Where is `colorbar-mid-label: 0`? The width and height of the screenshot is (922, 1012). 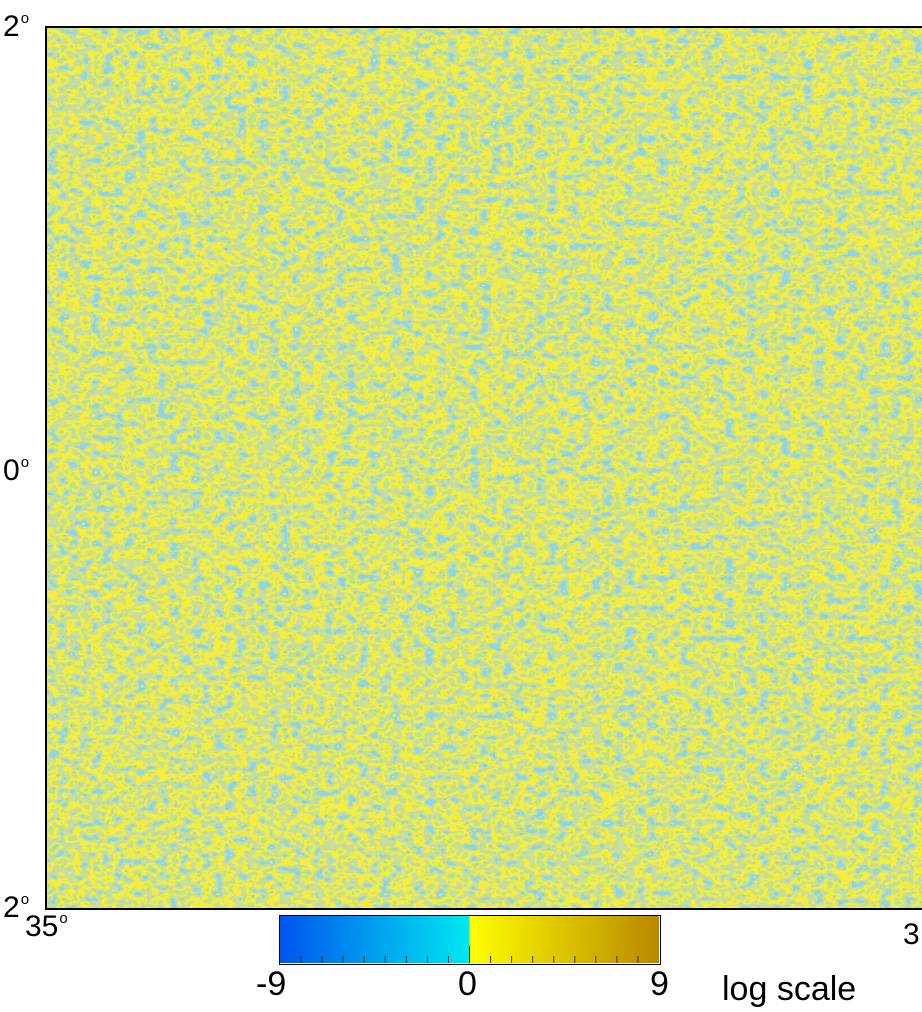 colorbar-mid-label: 0 is located at coordinates (467, 984).